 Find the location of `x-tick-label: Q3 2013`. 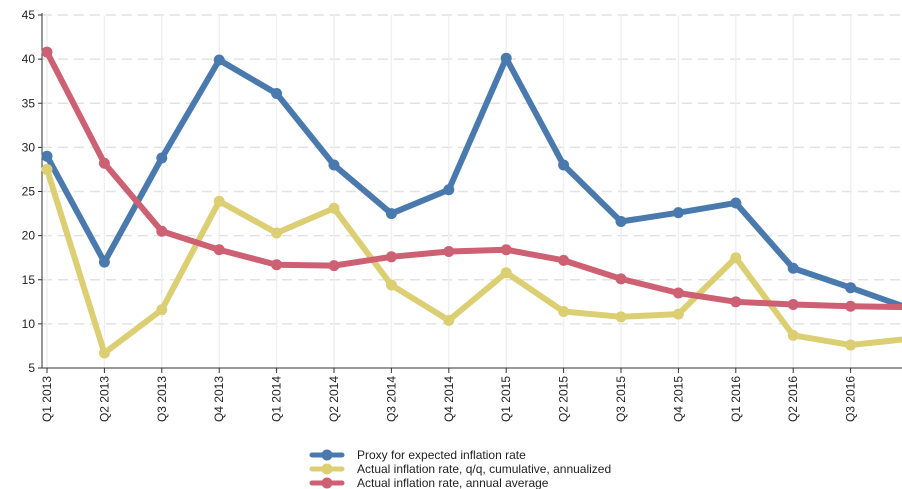

x-tick-label: Q3 2013 is located at coordinates (162, 399).